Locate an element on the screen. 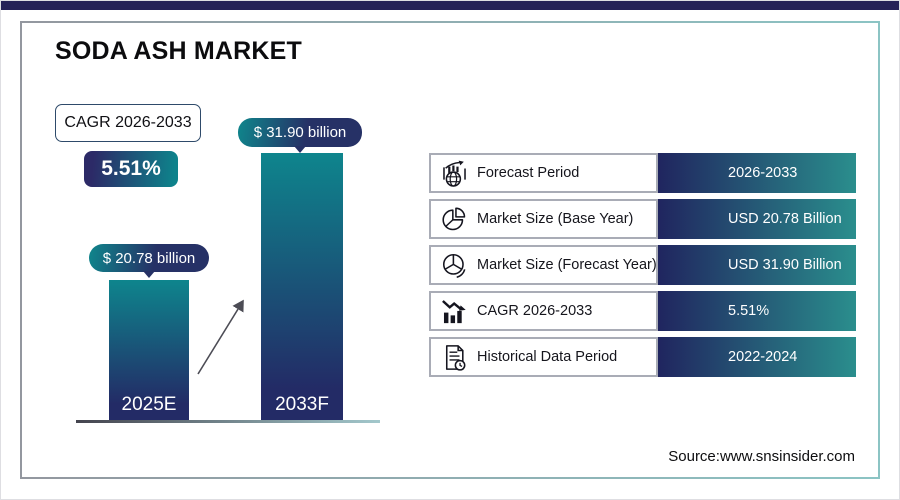 This screenshot has width=900, height=500. bar-value-text-2025: $ 20.78 billion is located at coordinates (149, 258).